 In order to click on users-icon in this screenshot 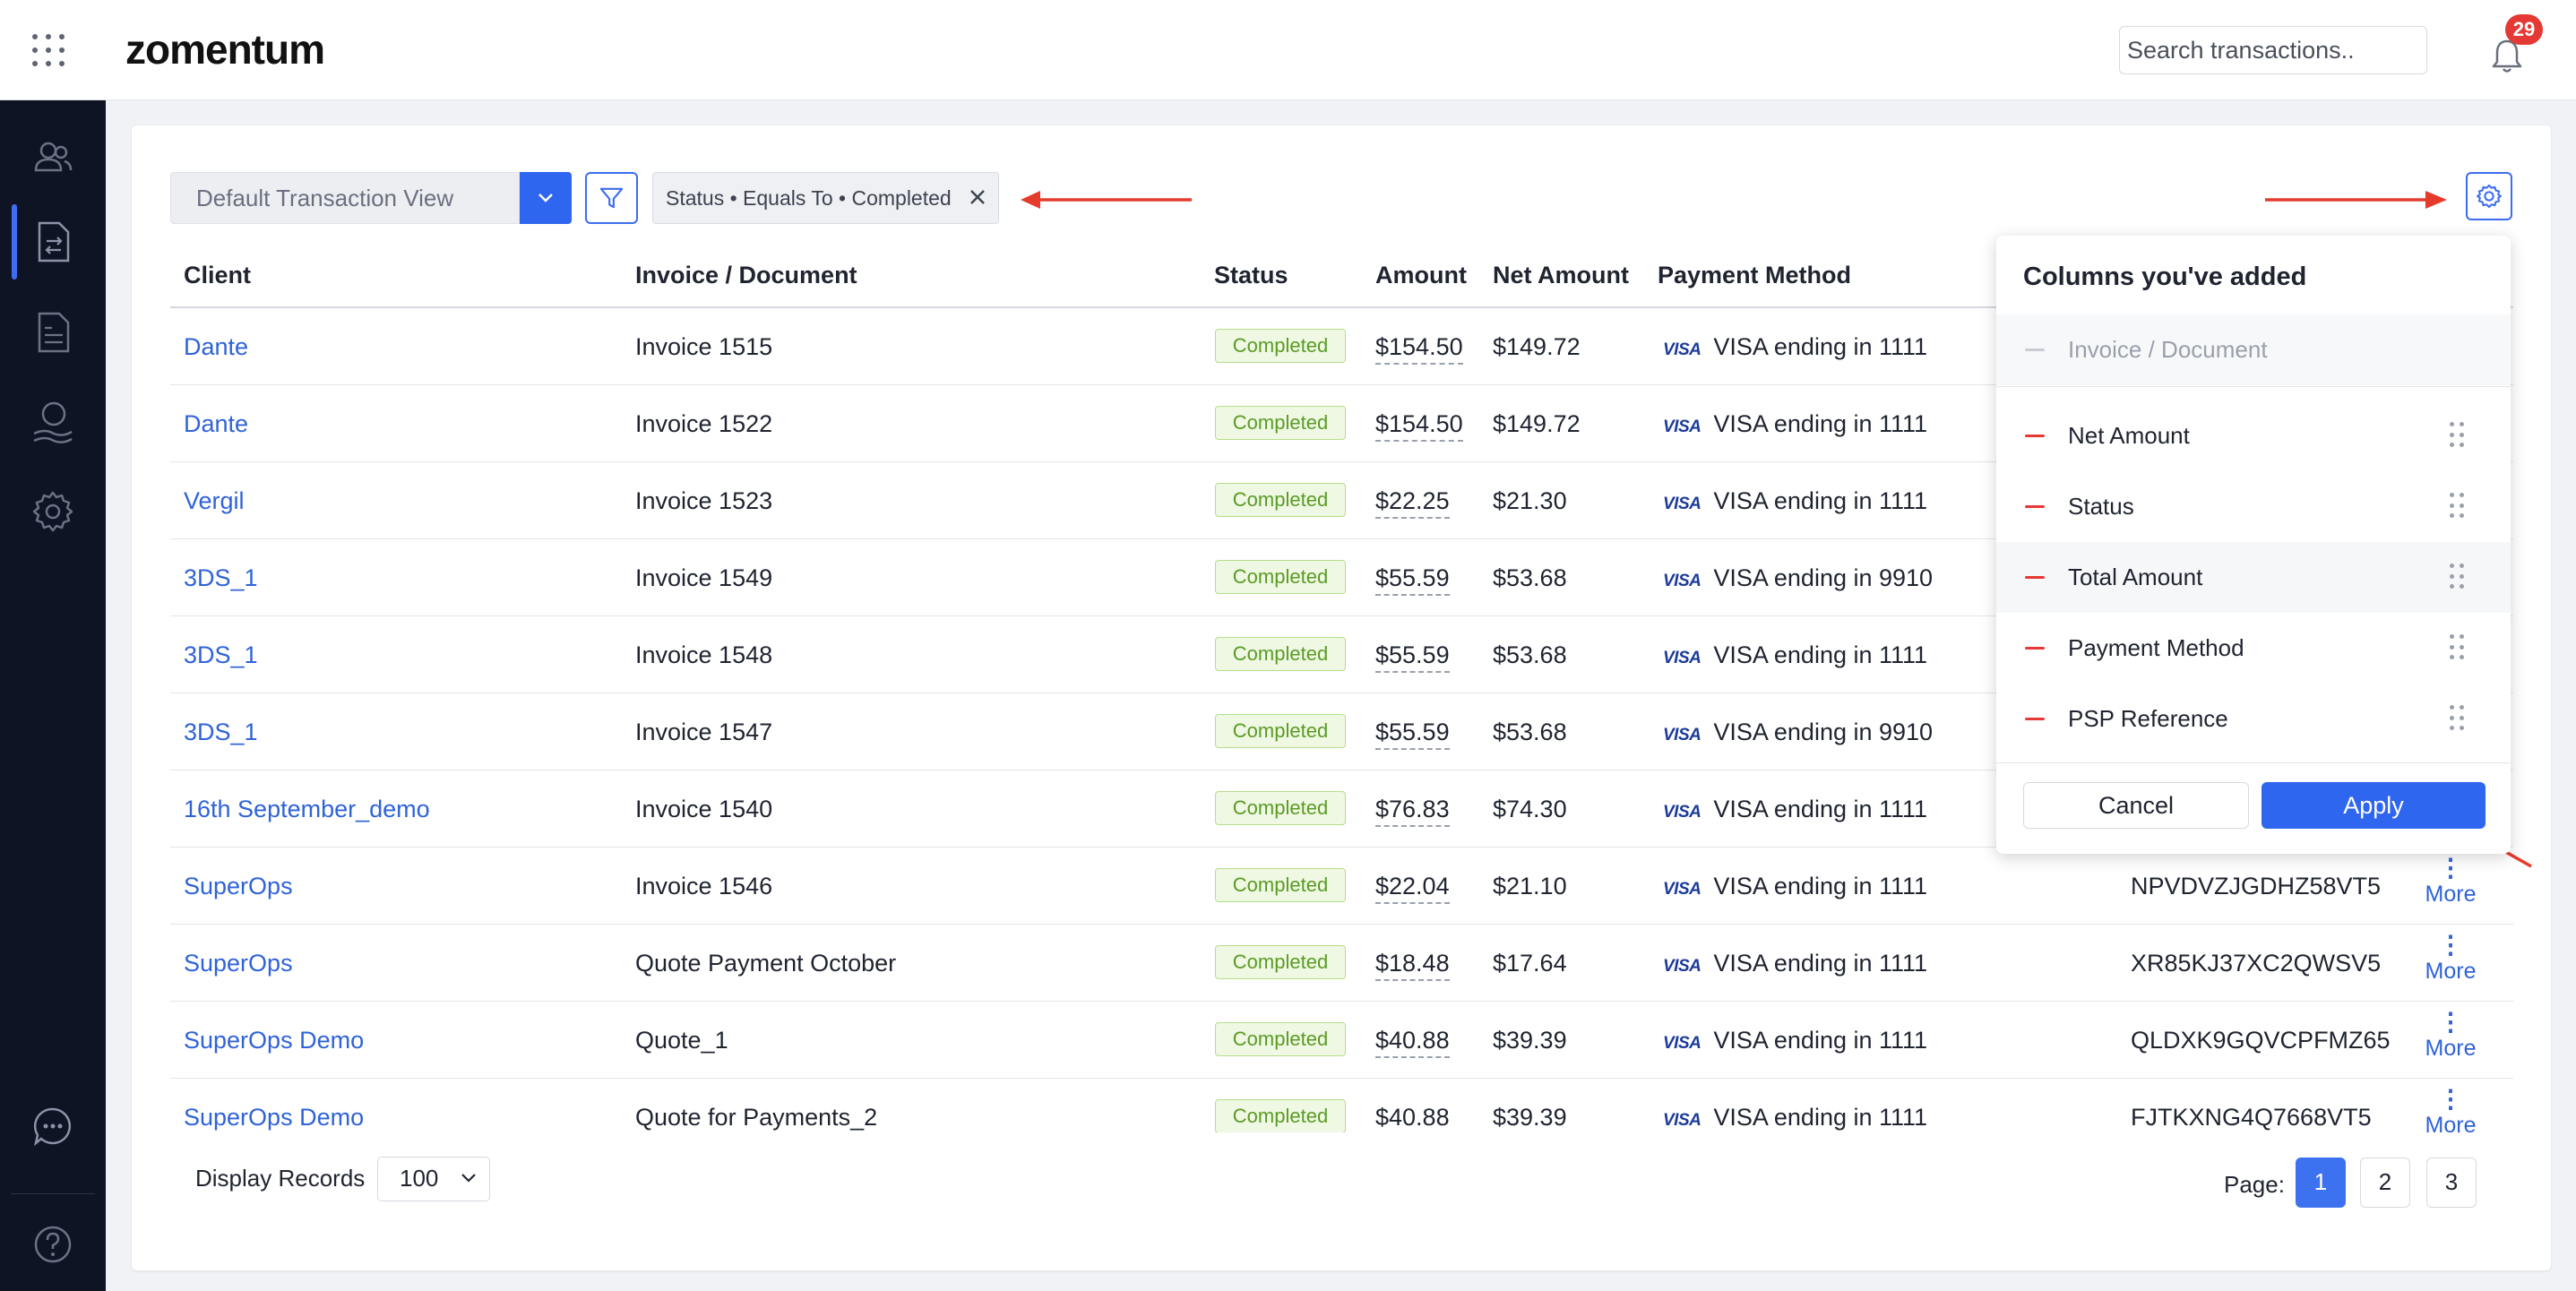, I will do `click(53, 158)`.